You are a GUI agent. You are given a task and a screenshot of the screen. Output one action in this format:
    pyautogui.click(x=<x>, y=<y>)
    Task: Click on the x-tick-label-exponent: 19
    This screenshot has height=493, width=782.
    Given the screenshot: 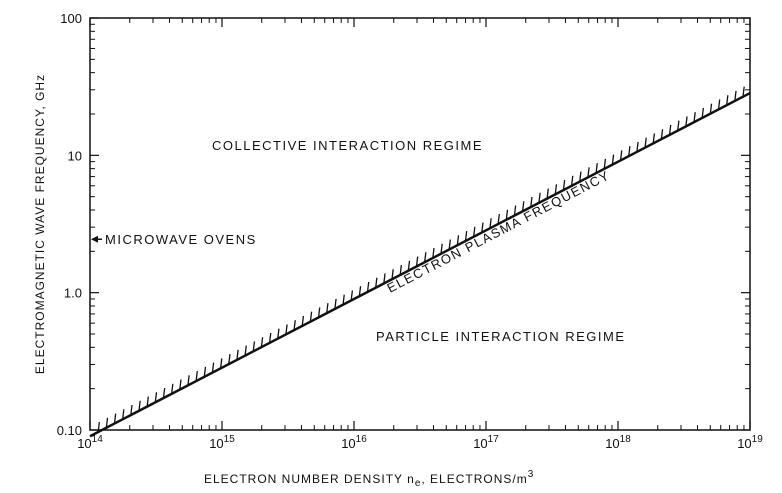 What is the action you would take?
    pyautogui.click(x=758, y=439)
    